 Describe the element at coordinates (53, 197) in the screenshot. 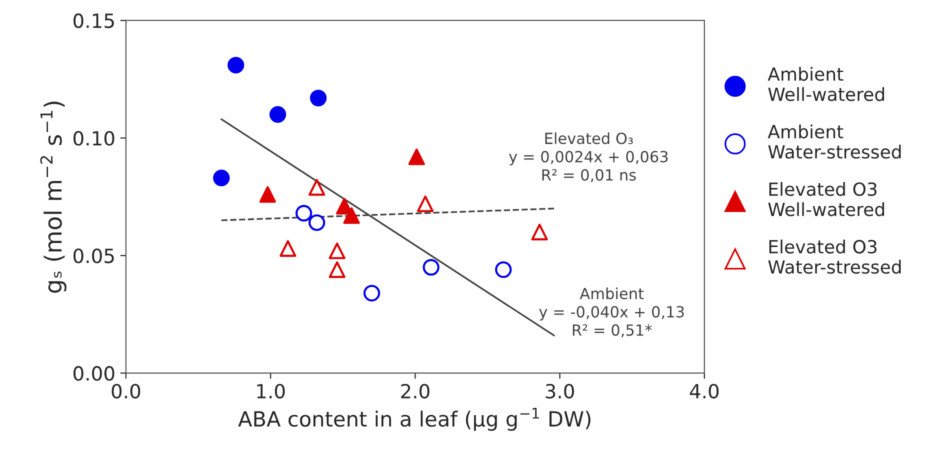

I see `y-axis-title: gₛ (mol m$^{−2}$ s$^{−1}$)` at that location.